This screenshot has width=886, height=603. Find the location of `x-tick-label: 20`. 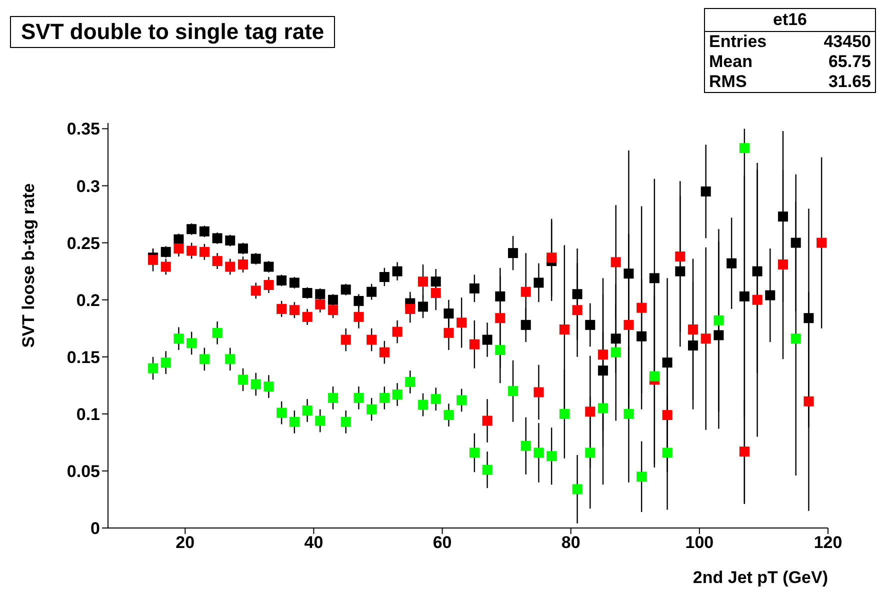

x-tick-label: 20 is located at coordinates (185, 542).